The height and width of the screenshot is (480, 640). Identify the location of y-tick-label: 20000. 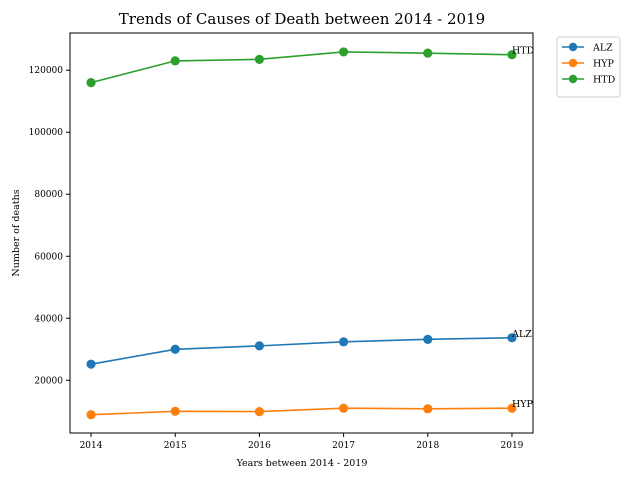
(48, 381).